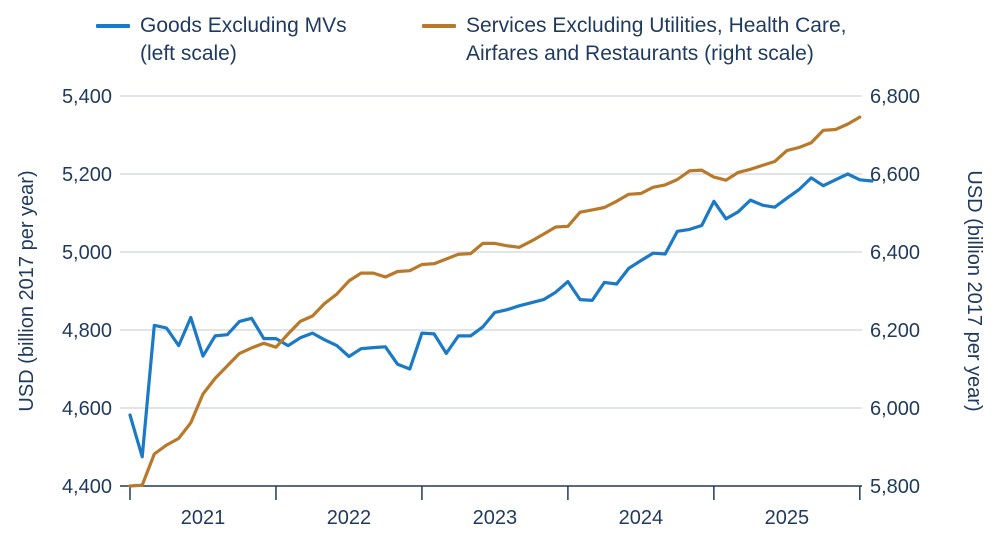 Image resolution: width=1000 pixels, height=540 pixels. I want to click on left-tick-label: 5,000, so click(87, 253).